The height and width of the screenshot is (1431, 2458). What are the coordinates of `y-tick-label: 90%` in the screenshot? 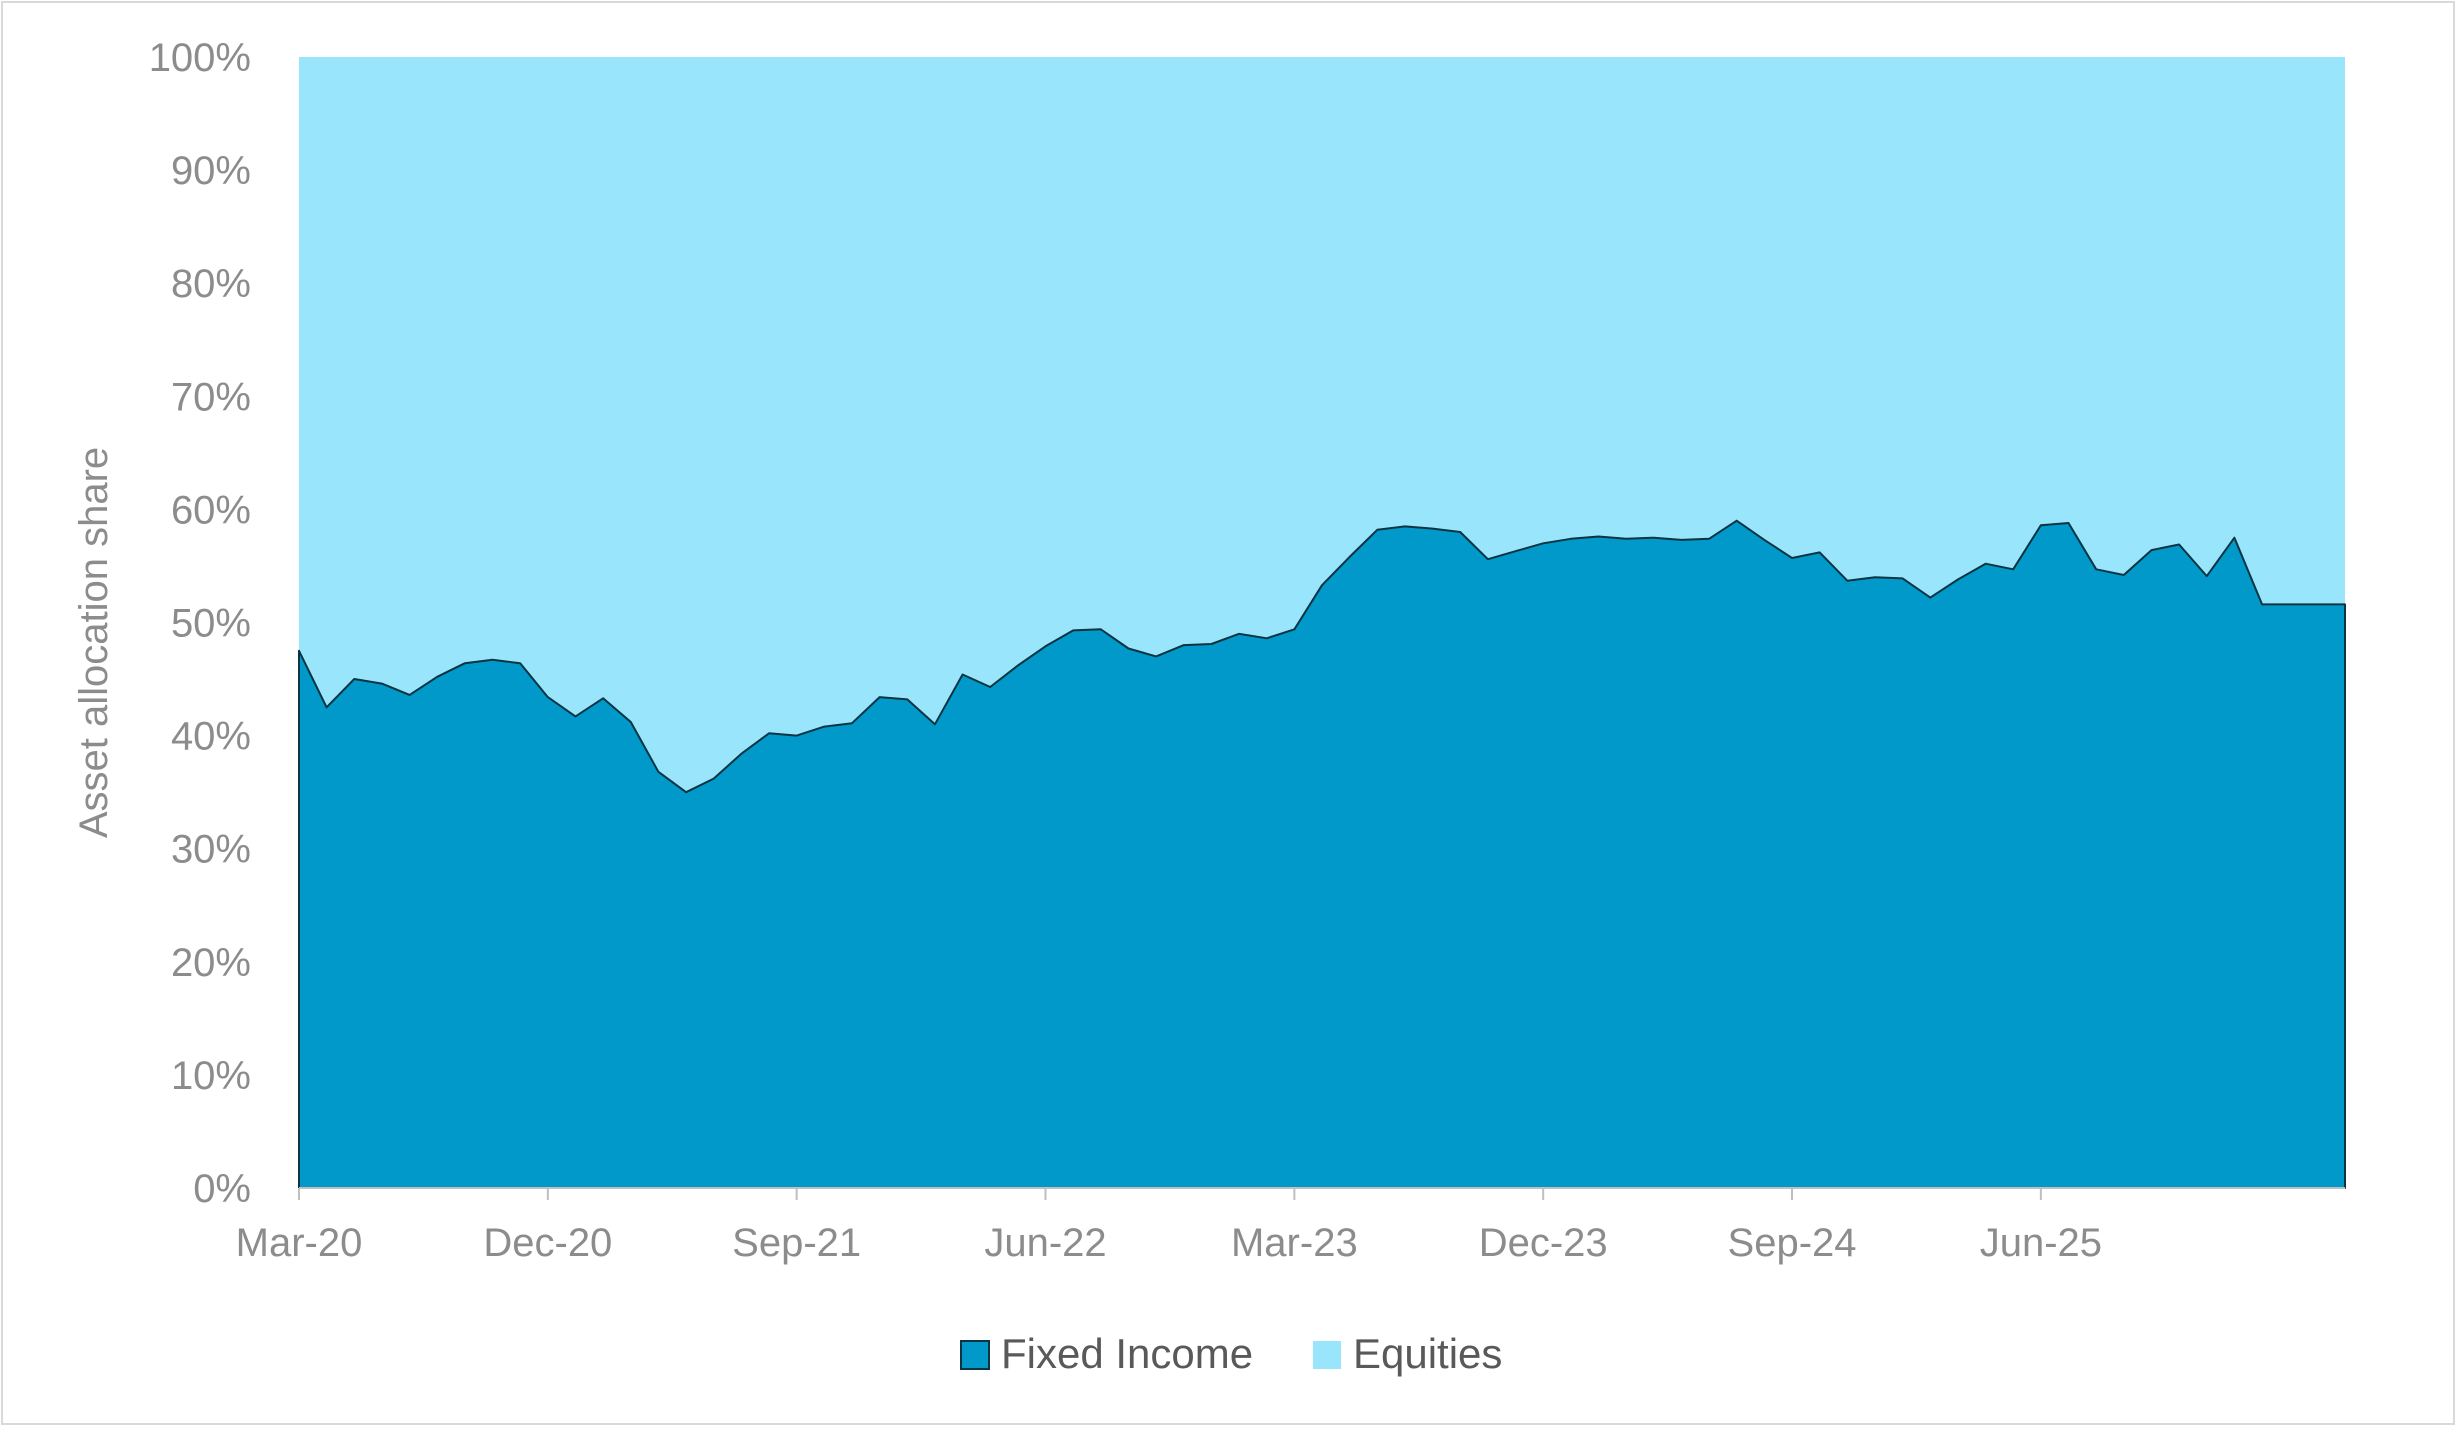 It's located at (211, 171).